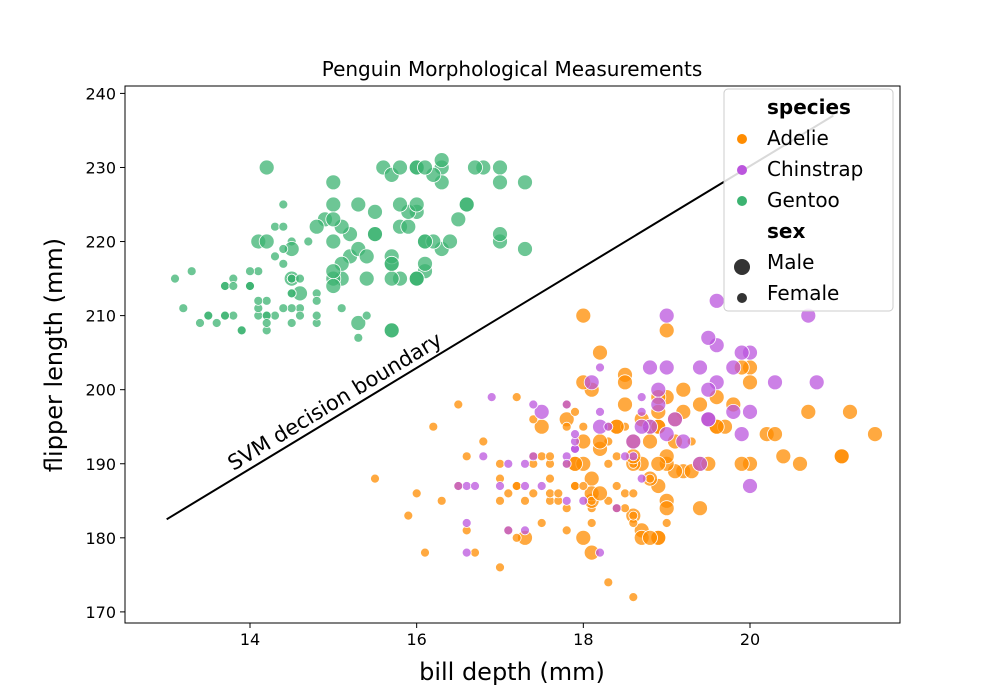 Image resolution: width=1000 pixels, height=700 pixels. Describe the element at coordinates (803, 293) in the screenshot. I see `legend-label-female: Female` at that location.